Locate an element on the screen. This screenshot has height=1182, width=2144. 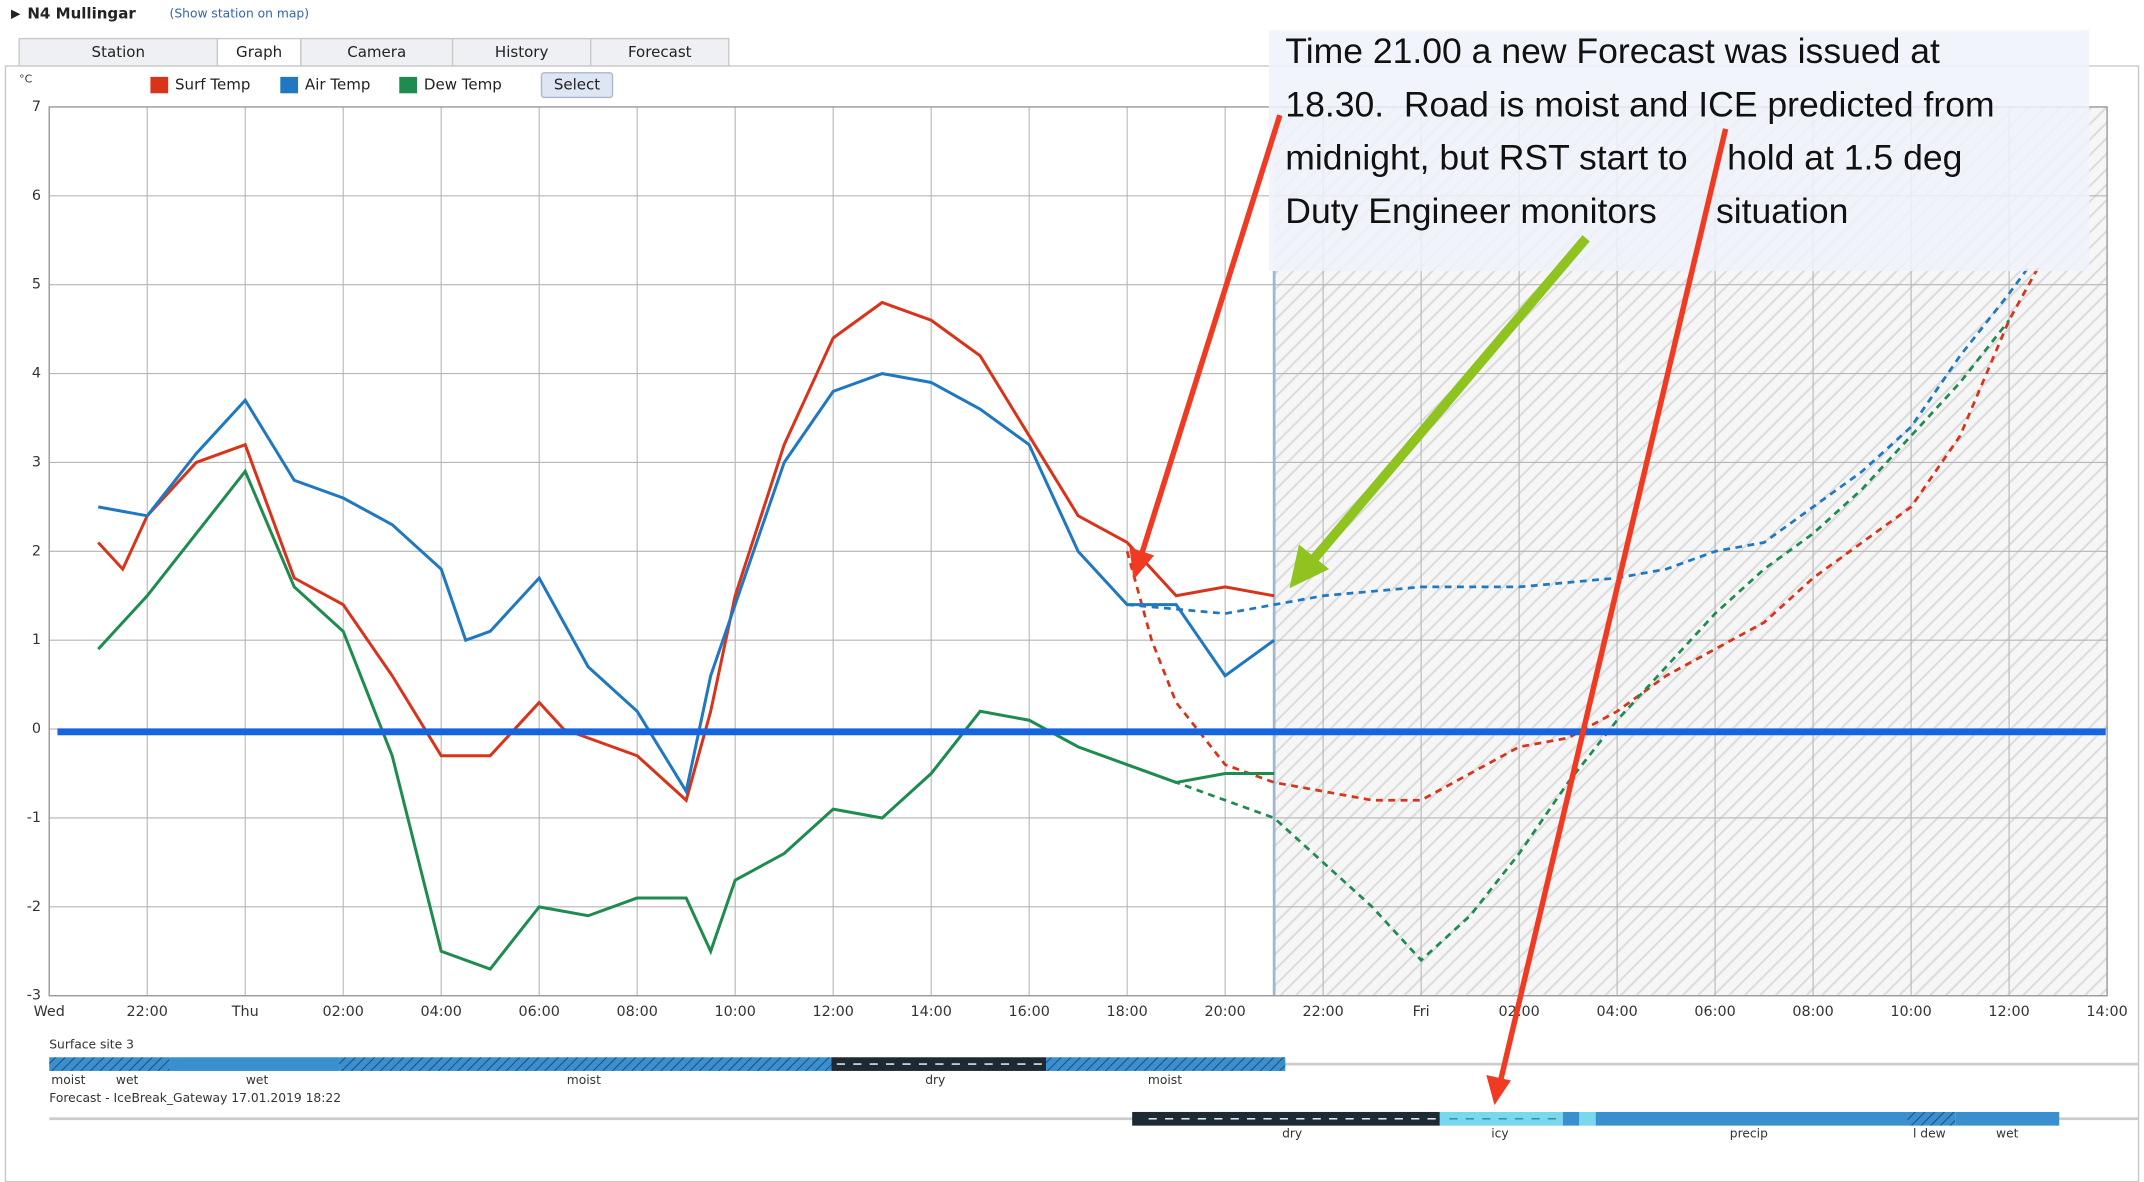
x-tick-label: Thu is located at coordinates (245, 1012).